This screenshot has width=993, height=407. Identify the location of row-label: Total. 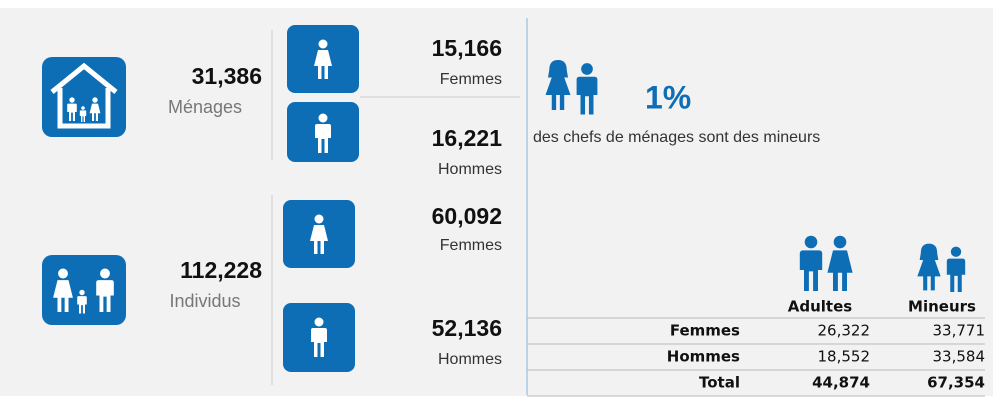
(719, 383).